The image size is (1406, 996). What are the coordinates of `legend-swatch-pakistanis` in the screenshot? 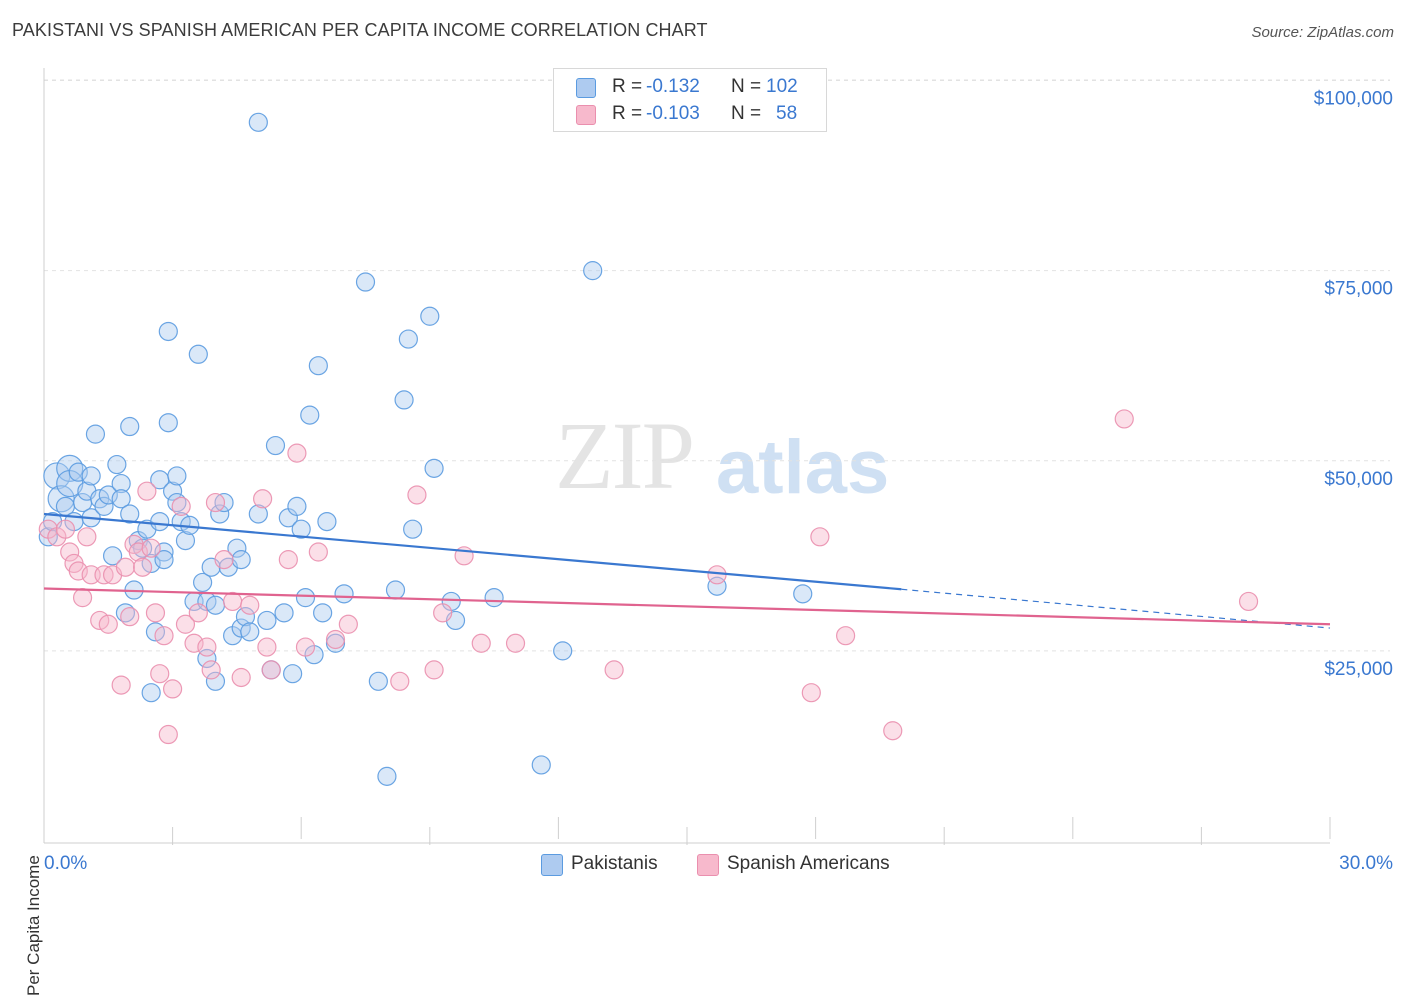 It's located at (586, 88).